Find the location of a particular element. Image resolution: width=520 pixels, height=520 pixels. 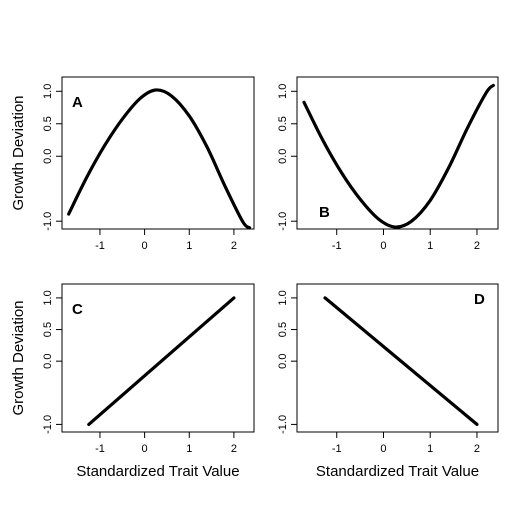

panel-label: D is located at coordinates (479, 299).